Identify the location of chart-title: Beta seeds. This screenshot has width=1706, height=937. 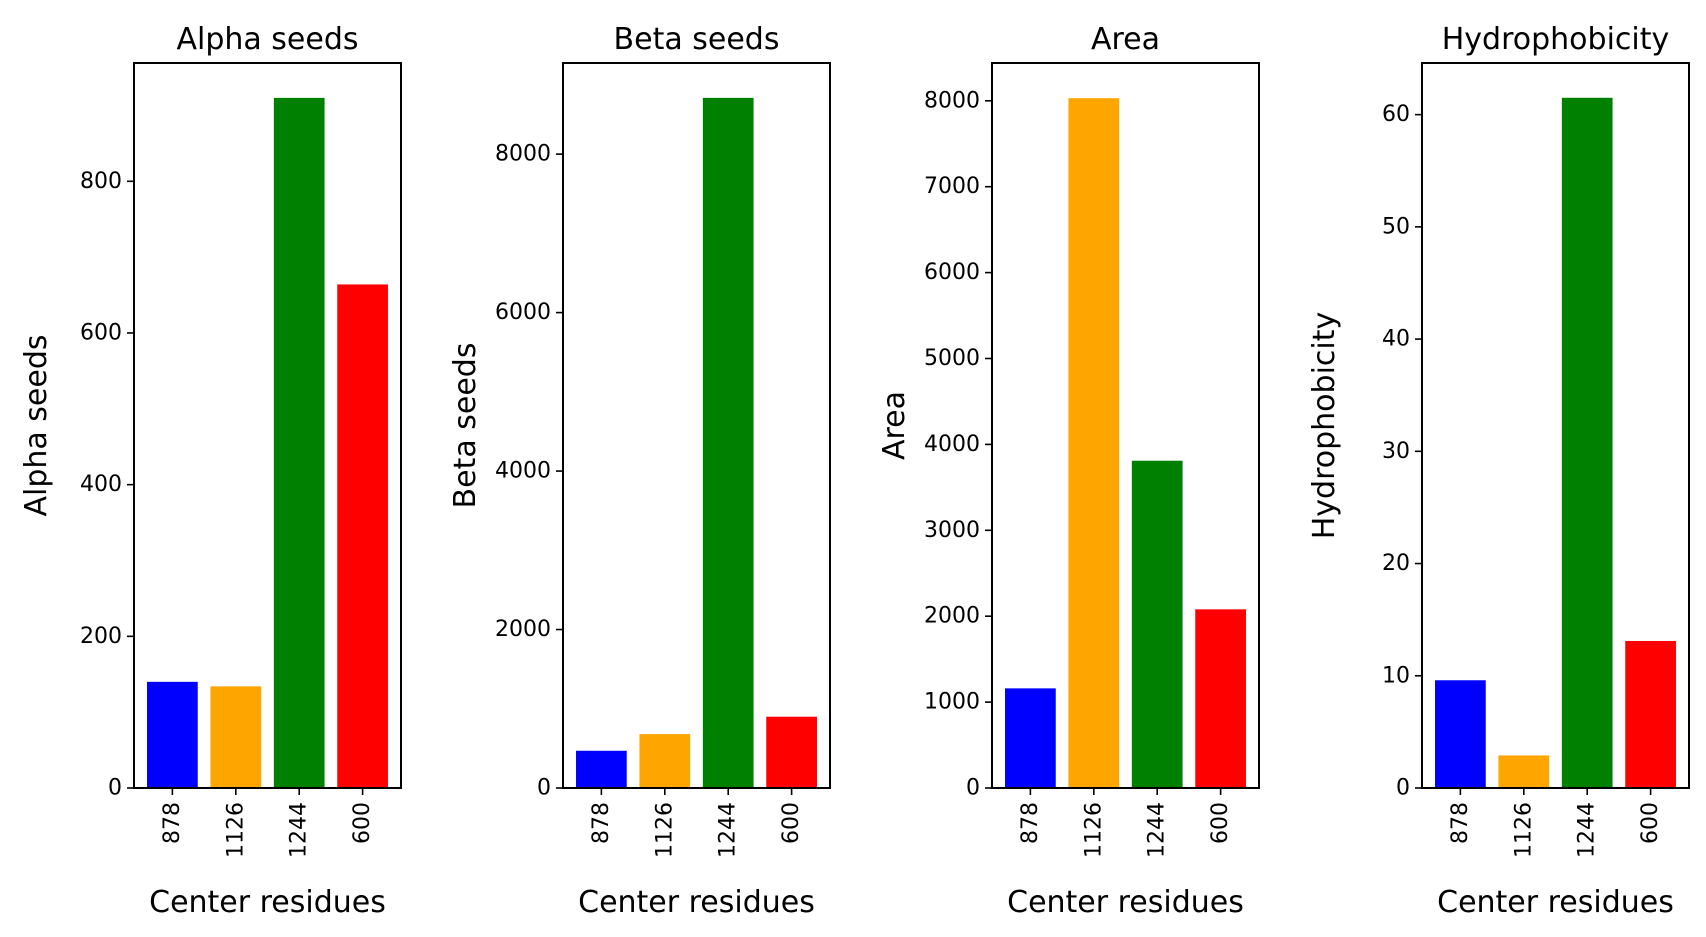
(697, 39).